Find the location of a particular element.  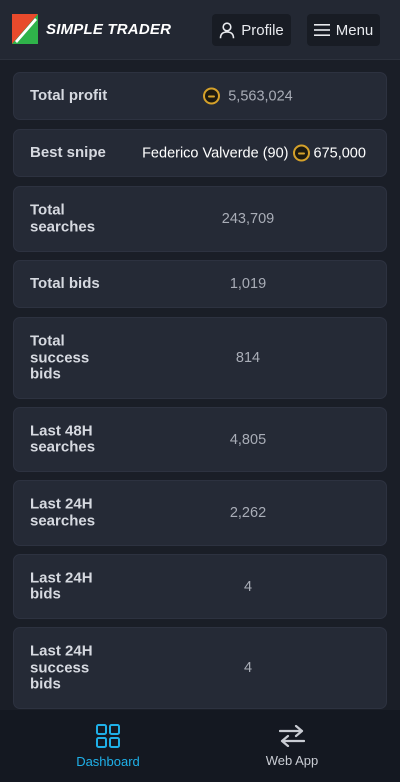

stat-card-last-24h-bids: Last 24H bids 4 is located at coordinates (200, 586).